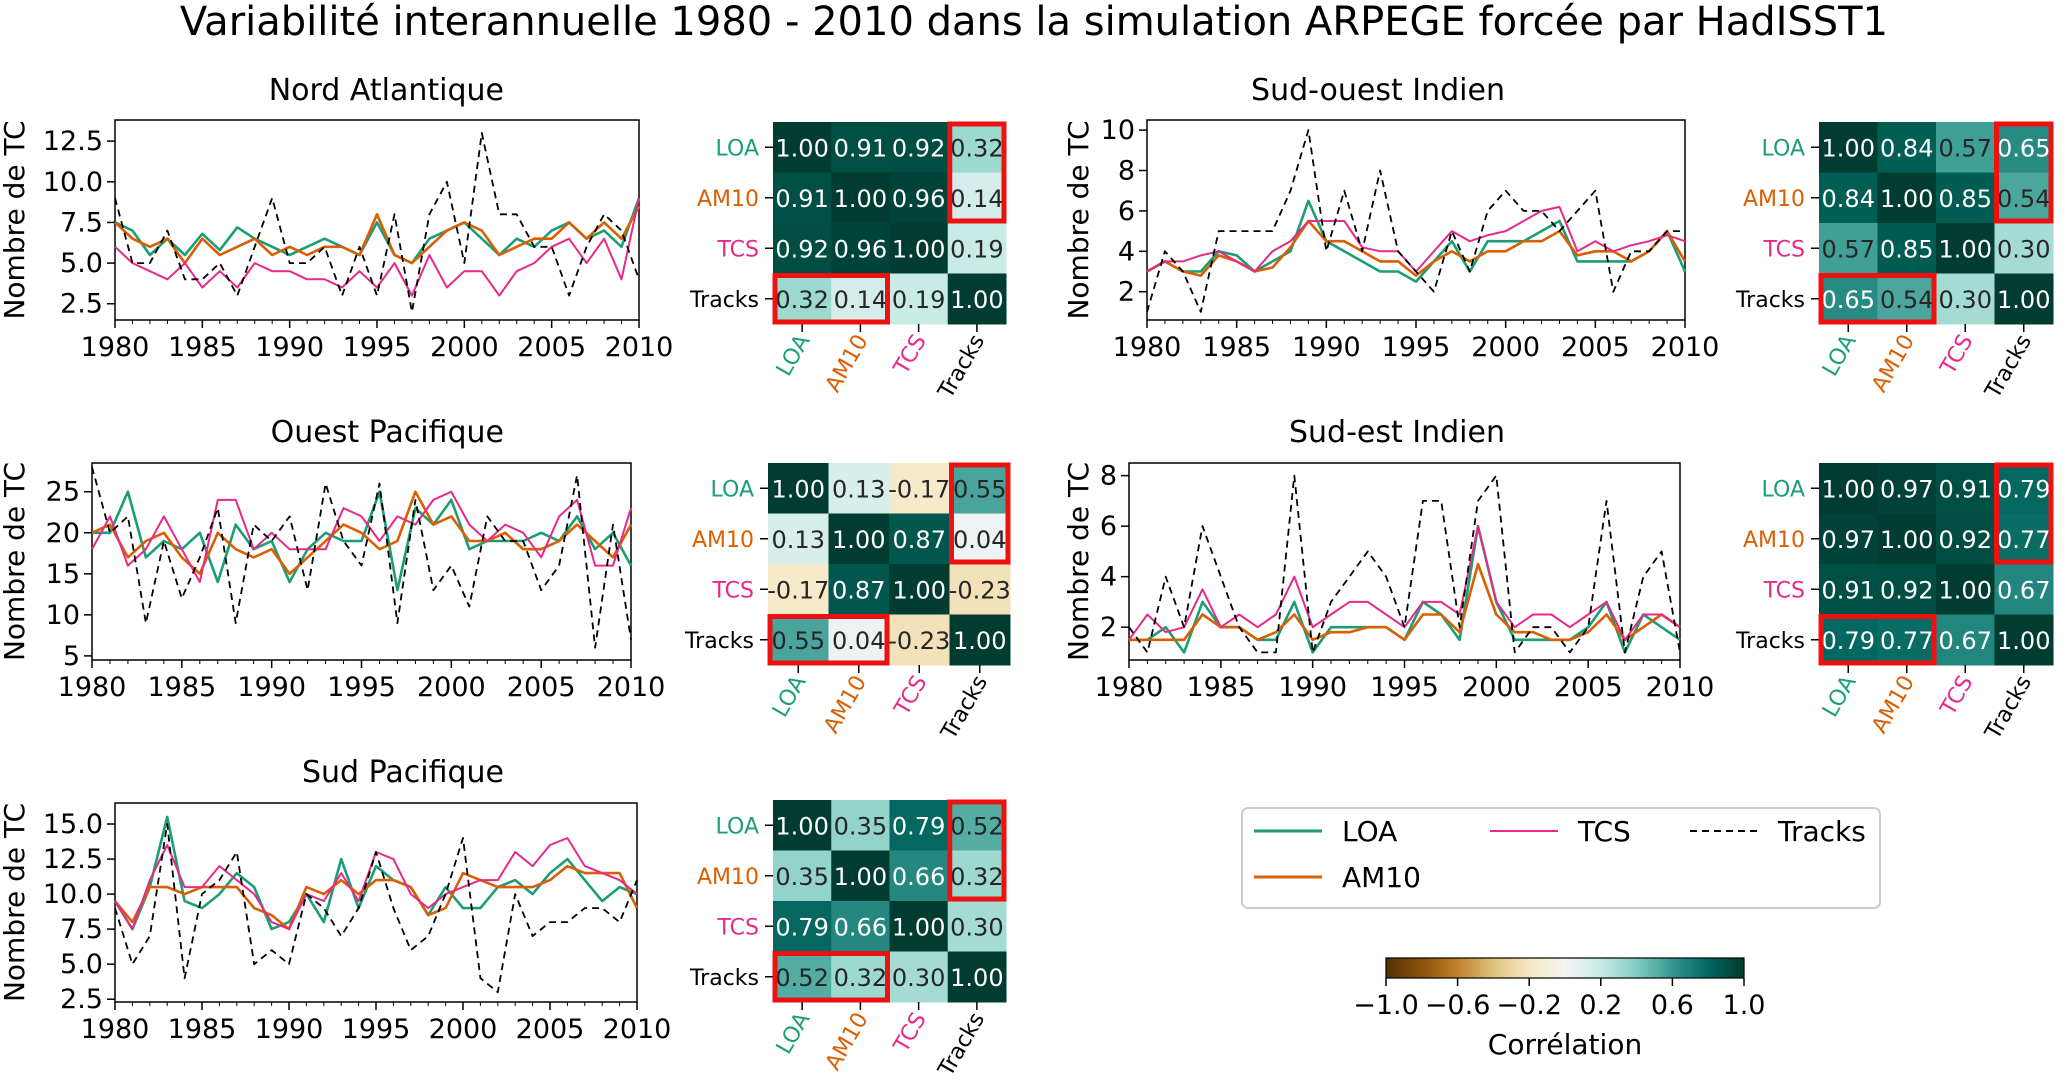  Describe the element at coordinates (1126, 171) in the screenshot. I see `y-tick-label: 8` at that location.